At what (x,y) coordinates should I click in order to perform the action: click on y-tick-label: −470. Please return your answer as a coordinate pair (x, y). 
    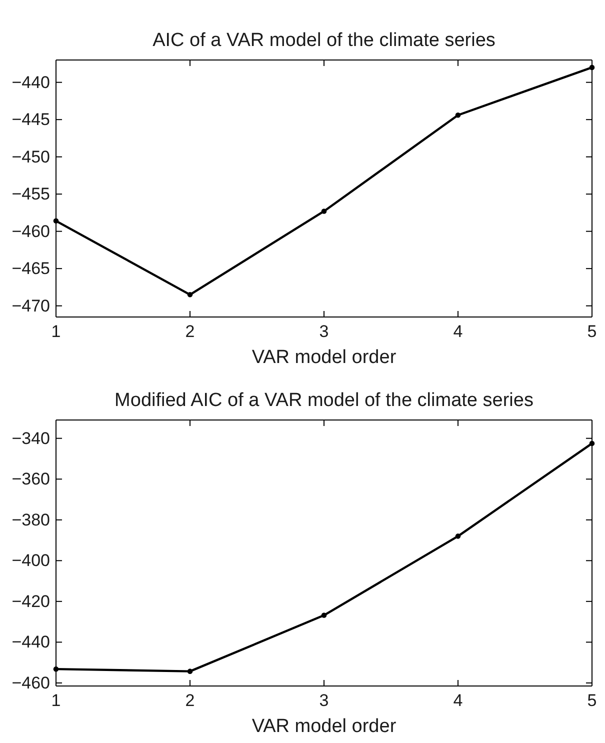
    Looking at the image, I should click on (31, 306).